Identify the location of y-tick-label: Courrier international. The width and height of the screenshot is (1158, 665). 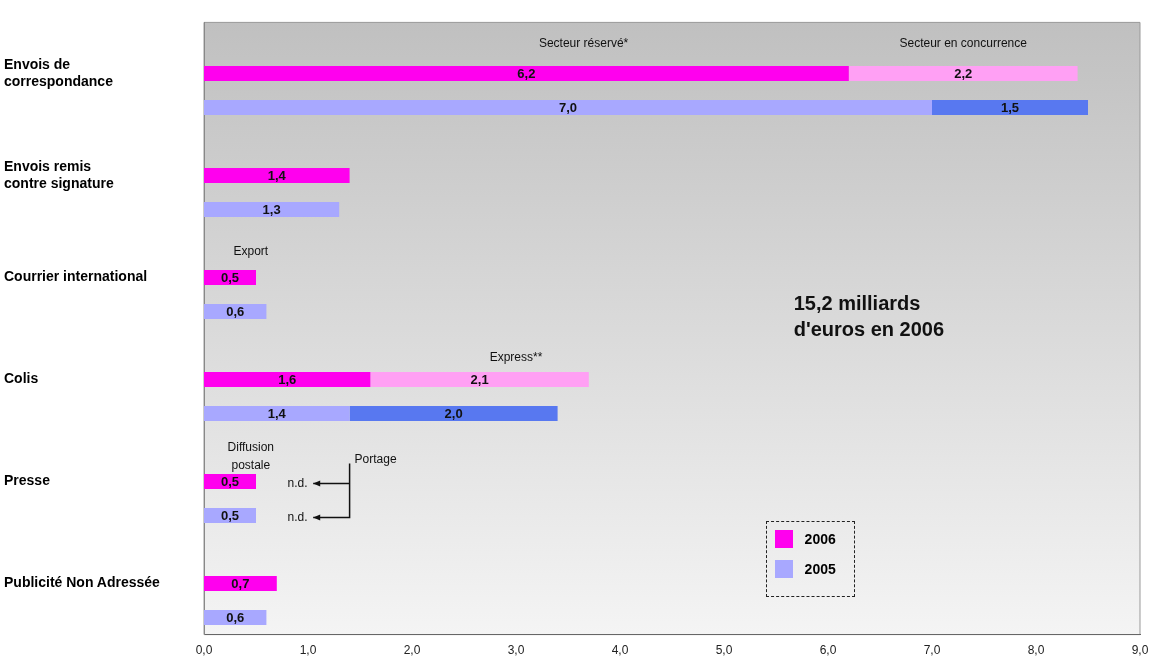
(76, 276).